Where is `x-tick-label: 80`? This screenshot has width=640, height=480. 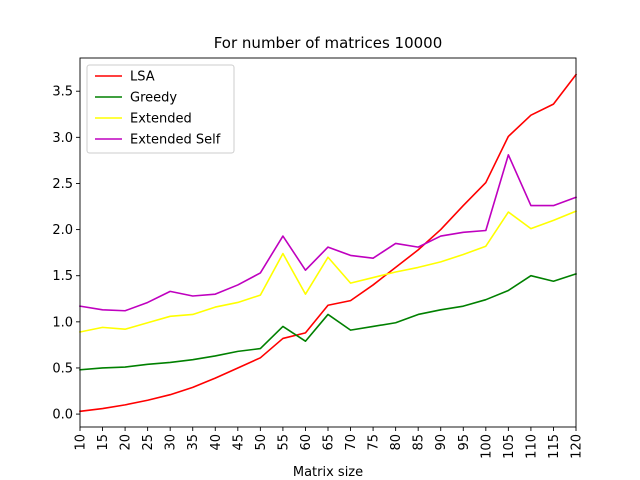 x-tick-label: 80 is located at coordinates (396, 442).